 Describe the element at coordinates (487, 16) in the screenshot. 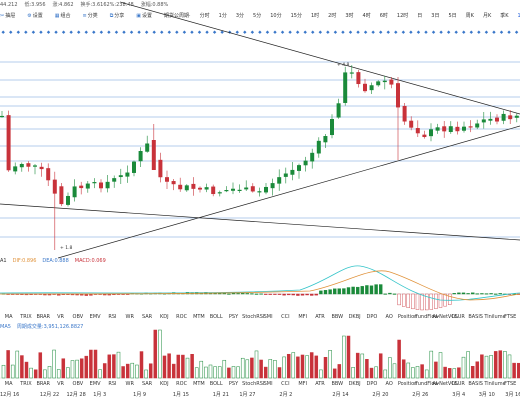

I see `timeframe-16: 月K` at that location.